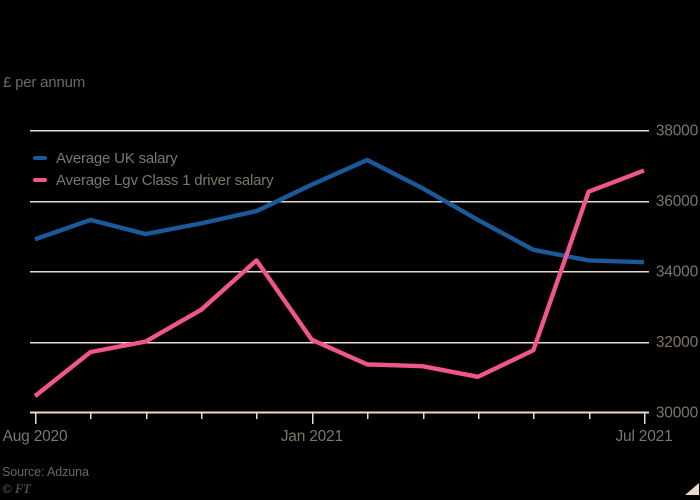 This screenshot has height=500, width=700. Describe the element at coordinates (692, 489) in the screenshot. I see `corner-triangle-icon` at that location.